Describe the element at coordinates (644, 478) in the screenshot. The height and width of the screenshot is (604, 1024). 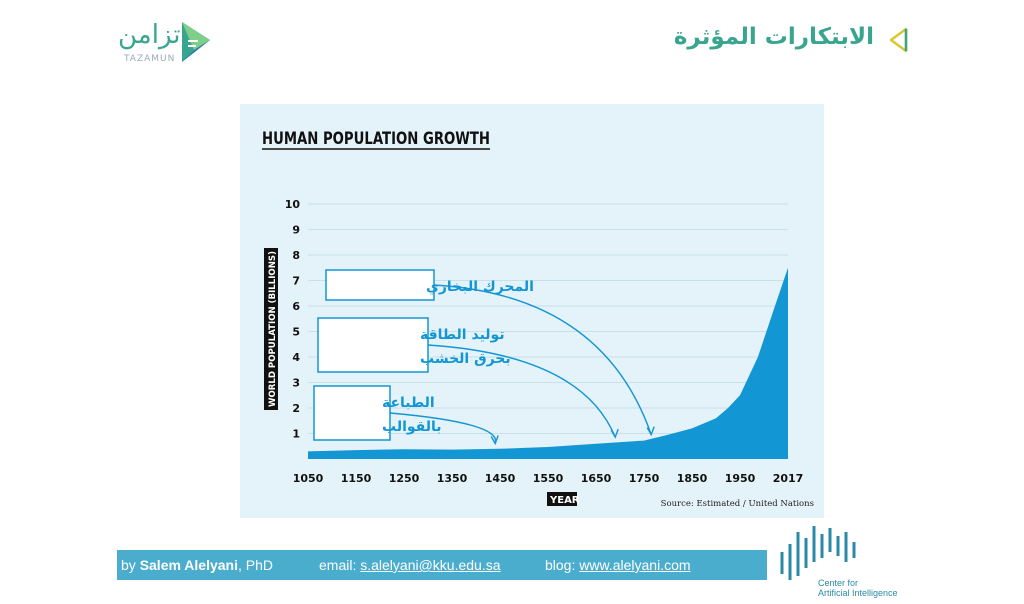
I see `x-tick-label: 1750` at that location.